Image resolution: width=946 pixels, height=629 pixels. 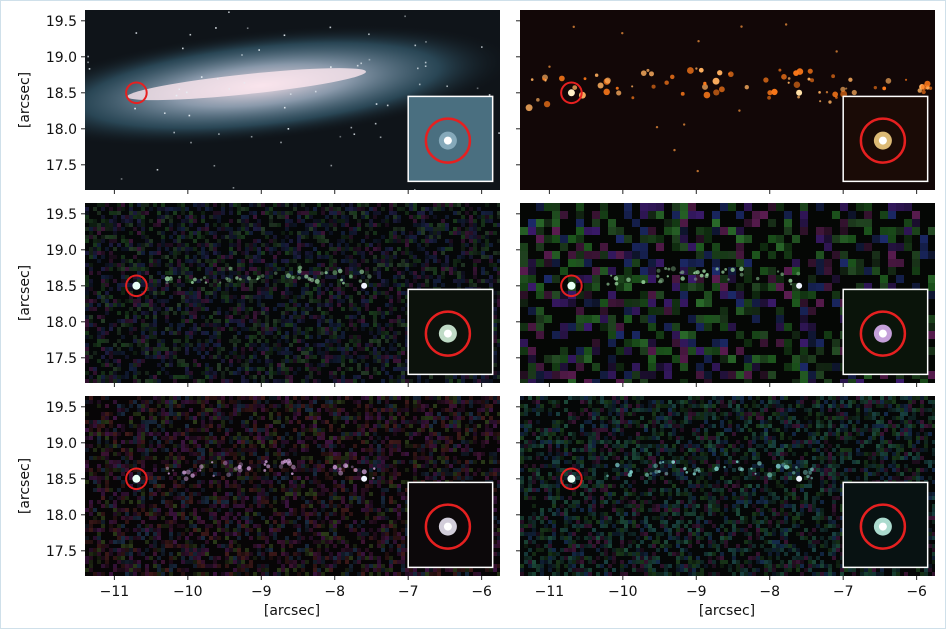 What do you see at coordinates (725, 498) in the screenshot?
I see `panel-bottom-right: −11 −10 −9 −8 −7 −6` at bounding box center [725, 498].